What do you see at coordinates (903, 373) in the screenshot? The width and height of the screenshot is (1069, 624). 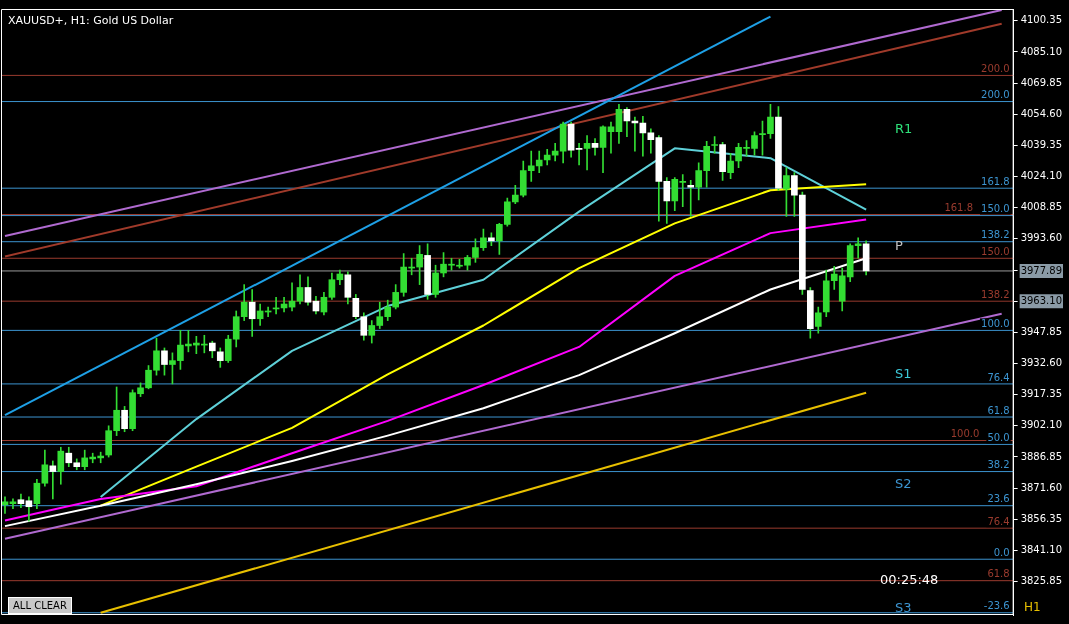 I see `annotation: S1` at bounding box center [903, 373].